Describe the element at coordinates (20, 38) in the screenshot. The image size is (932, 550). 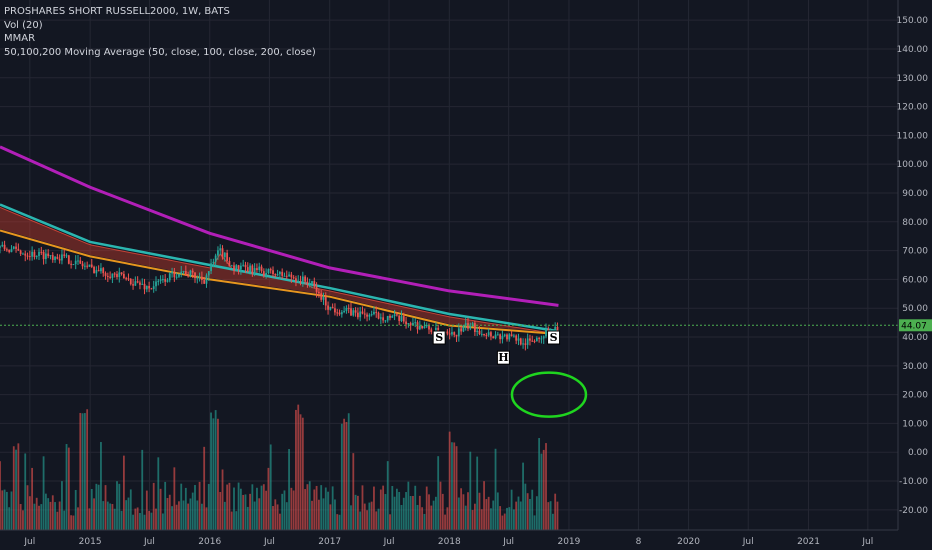
I see `mmar-indicator-label: MMAR` at that location.